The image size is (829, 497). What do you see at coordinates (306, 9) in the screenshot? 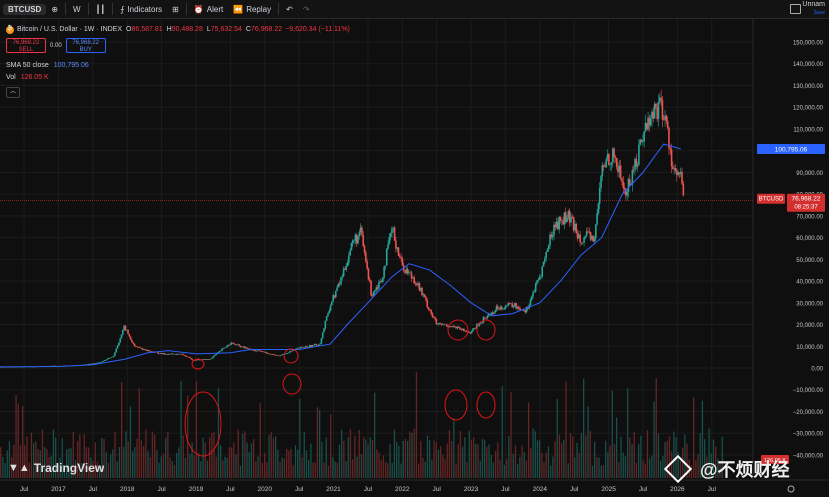
I see `redo-icon: ↷` at bounding box center [306, 9].